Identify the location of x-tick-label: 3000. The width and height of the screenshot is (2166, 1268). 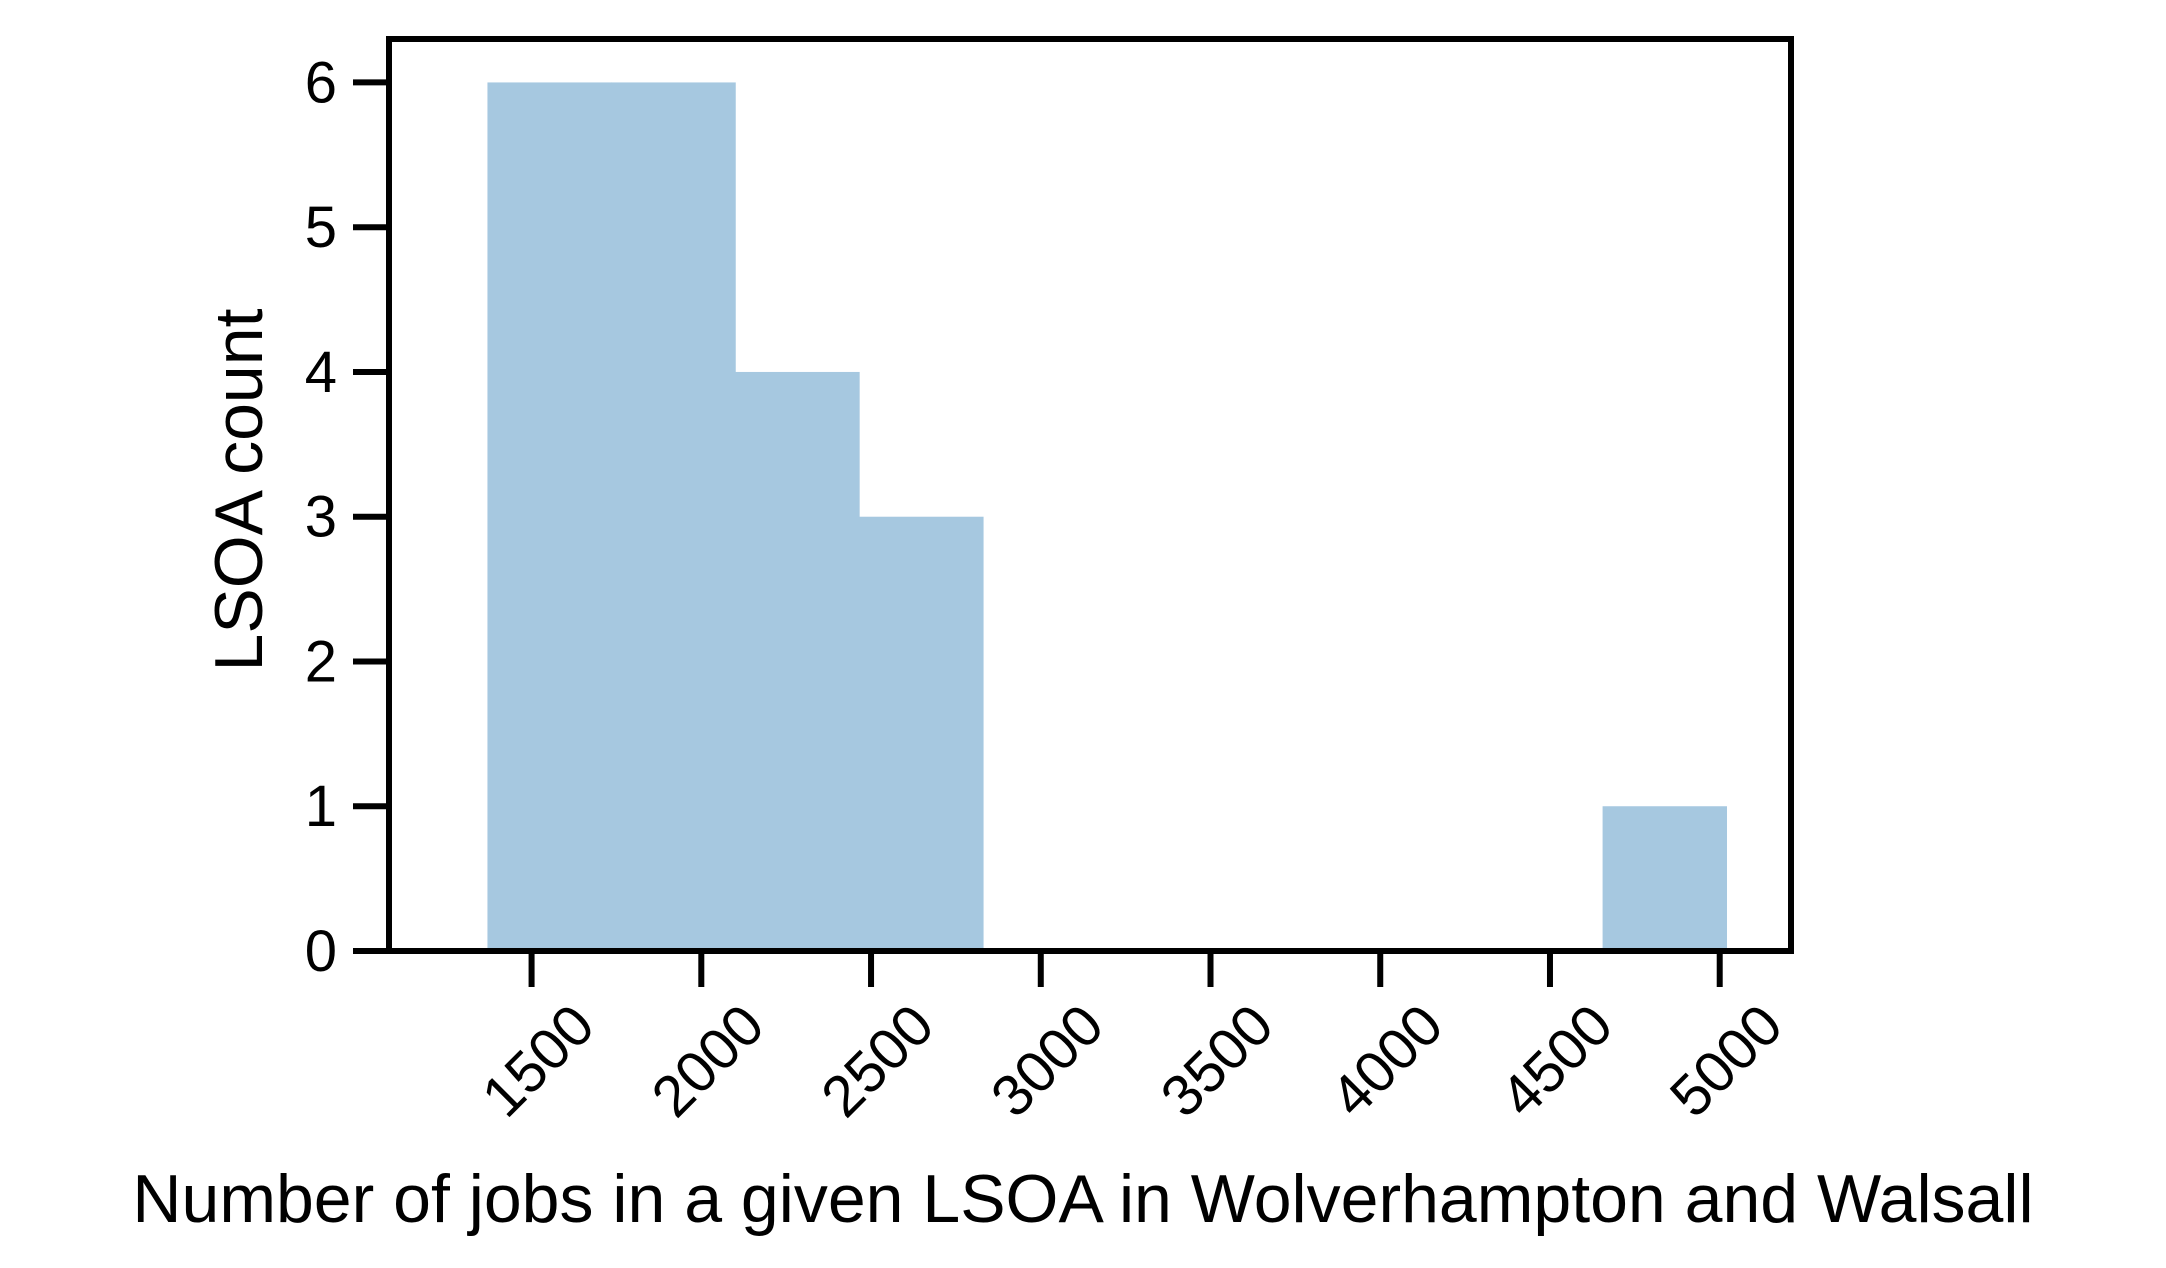
(1047, 1060).